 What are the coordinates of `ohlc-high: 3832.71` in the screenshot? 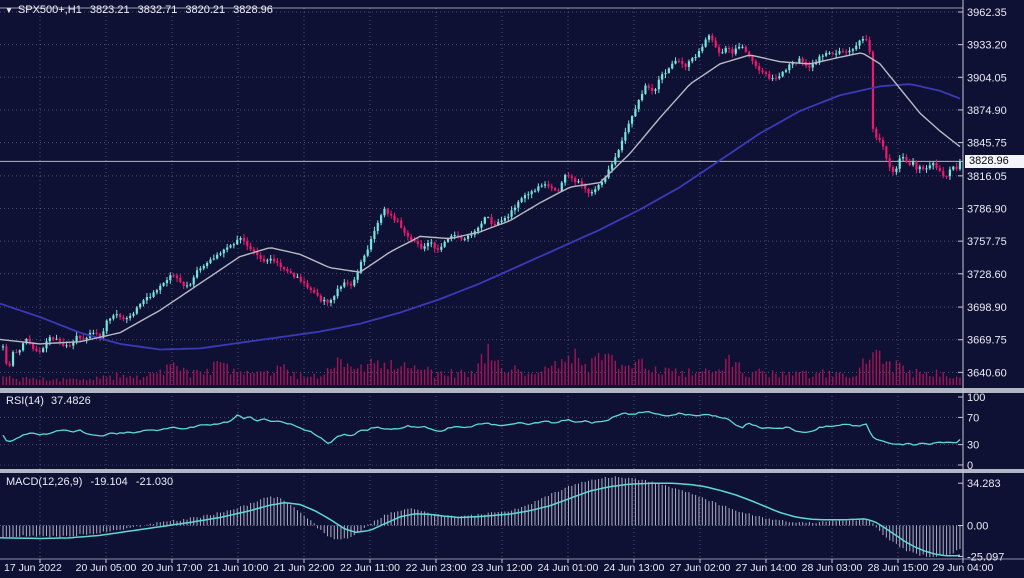 It's located at (157, 10).